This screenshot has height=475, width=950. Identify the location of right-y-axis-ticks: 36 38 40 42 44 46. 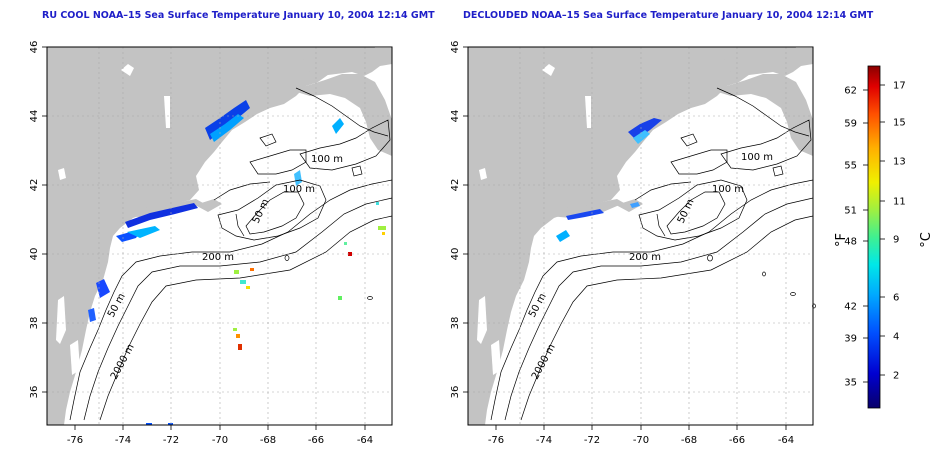
(459, 220).